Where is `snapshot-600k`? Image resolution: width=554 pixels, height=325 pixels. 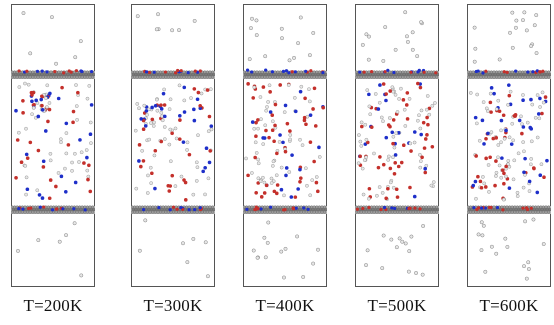
snapshot-600k is located at coordinates (509, 145).